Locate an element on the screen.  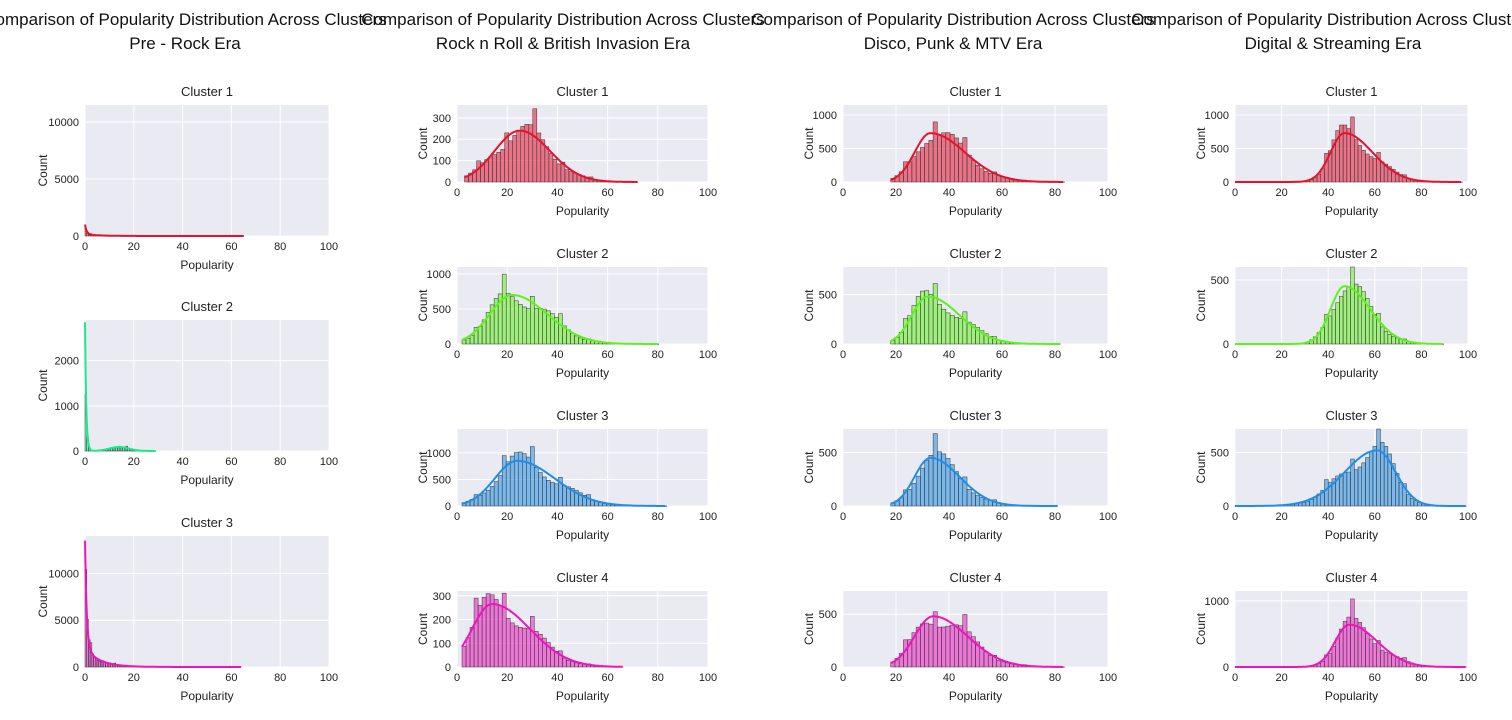
x-tick-label: 100 is located at coordinates (1468, 517).